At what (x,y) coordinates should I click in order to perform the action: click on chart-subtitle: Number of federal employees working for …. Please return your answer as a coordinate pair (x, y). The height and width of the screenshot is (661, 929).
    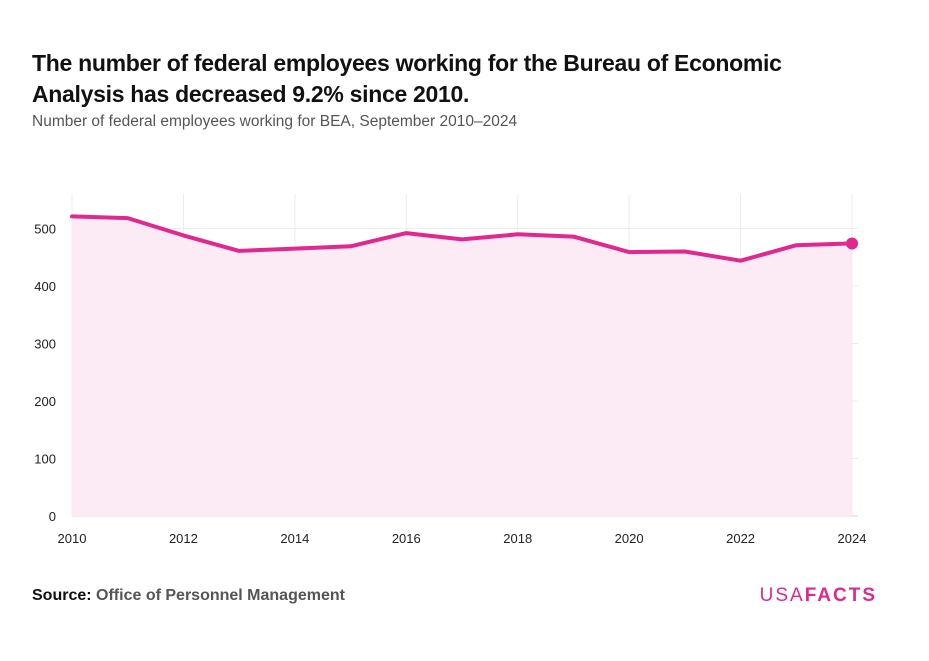
    Looking at the image, I should click on (275, 121).